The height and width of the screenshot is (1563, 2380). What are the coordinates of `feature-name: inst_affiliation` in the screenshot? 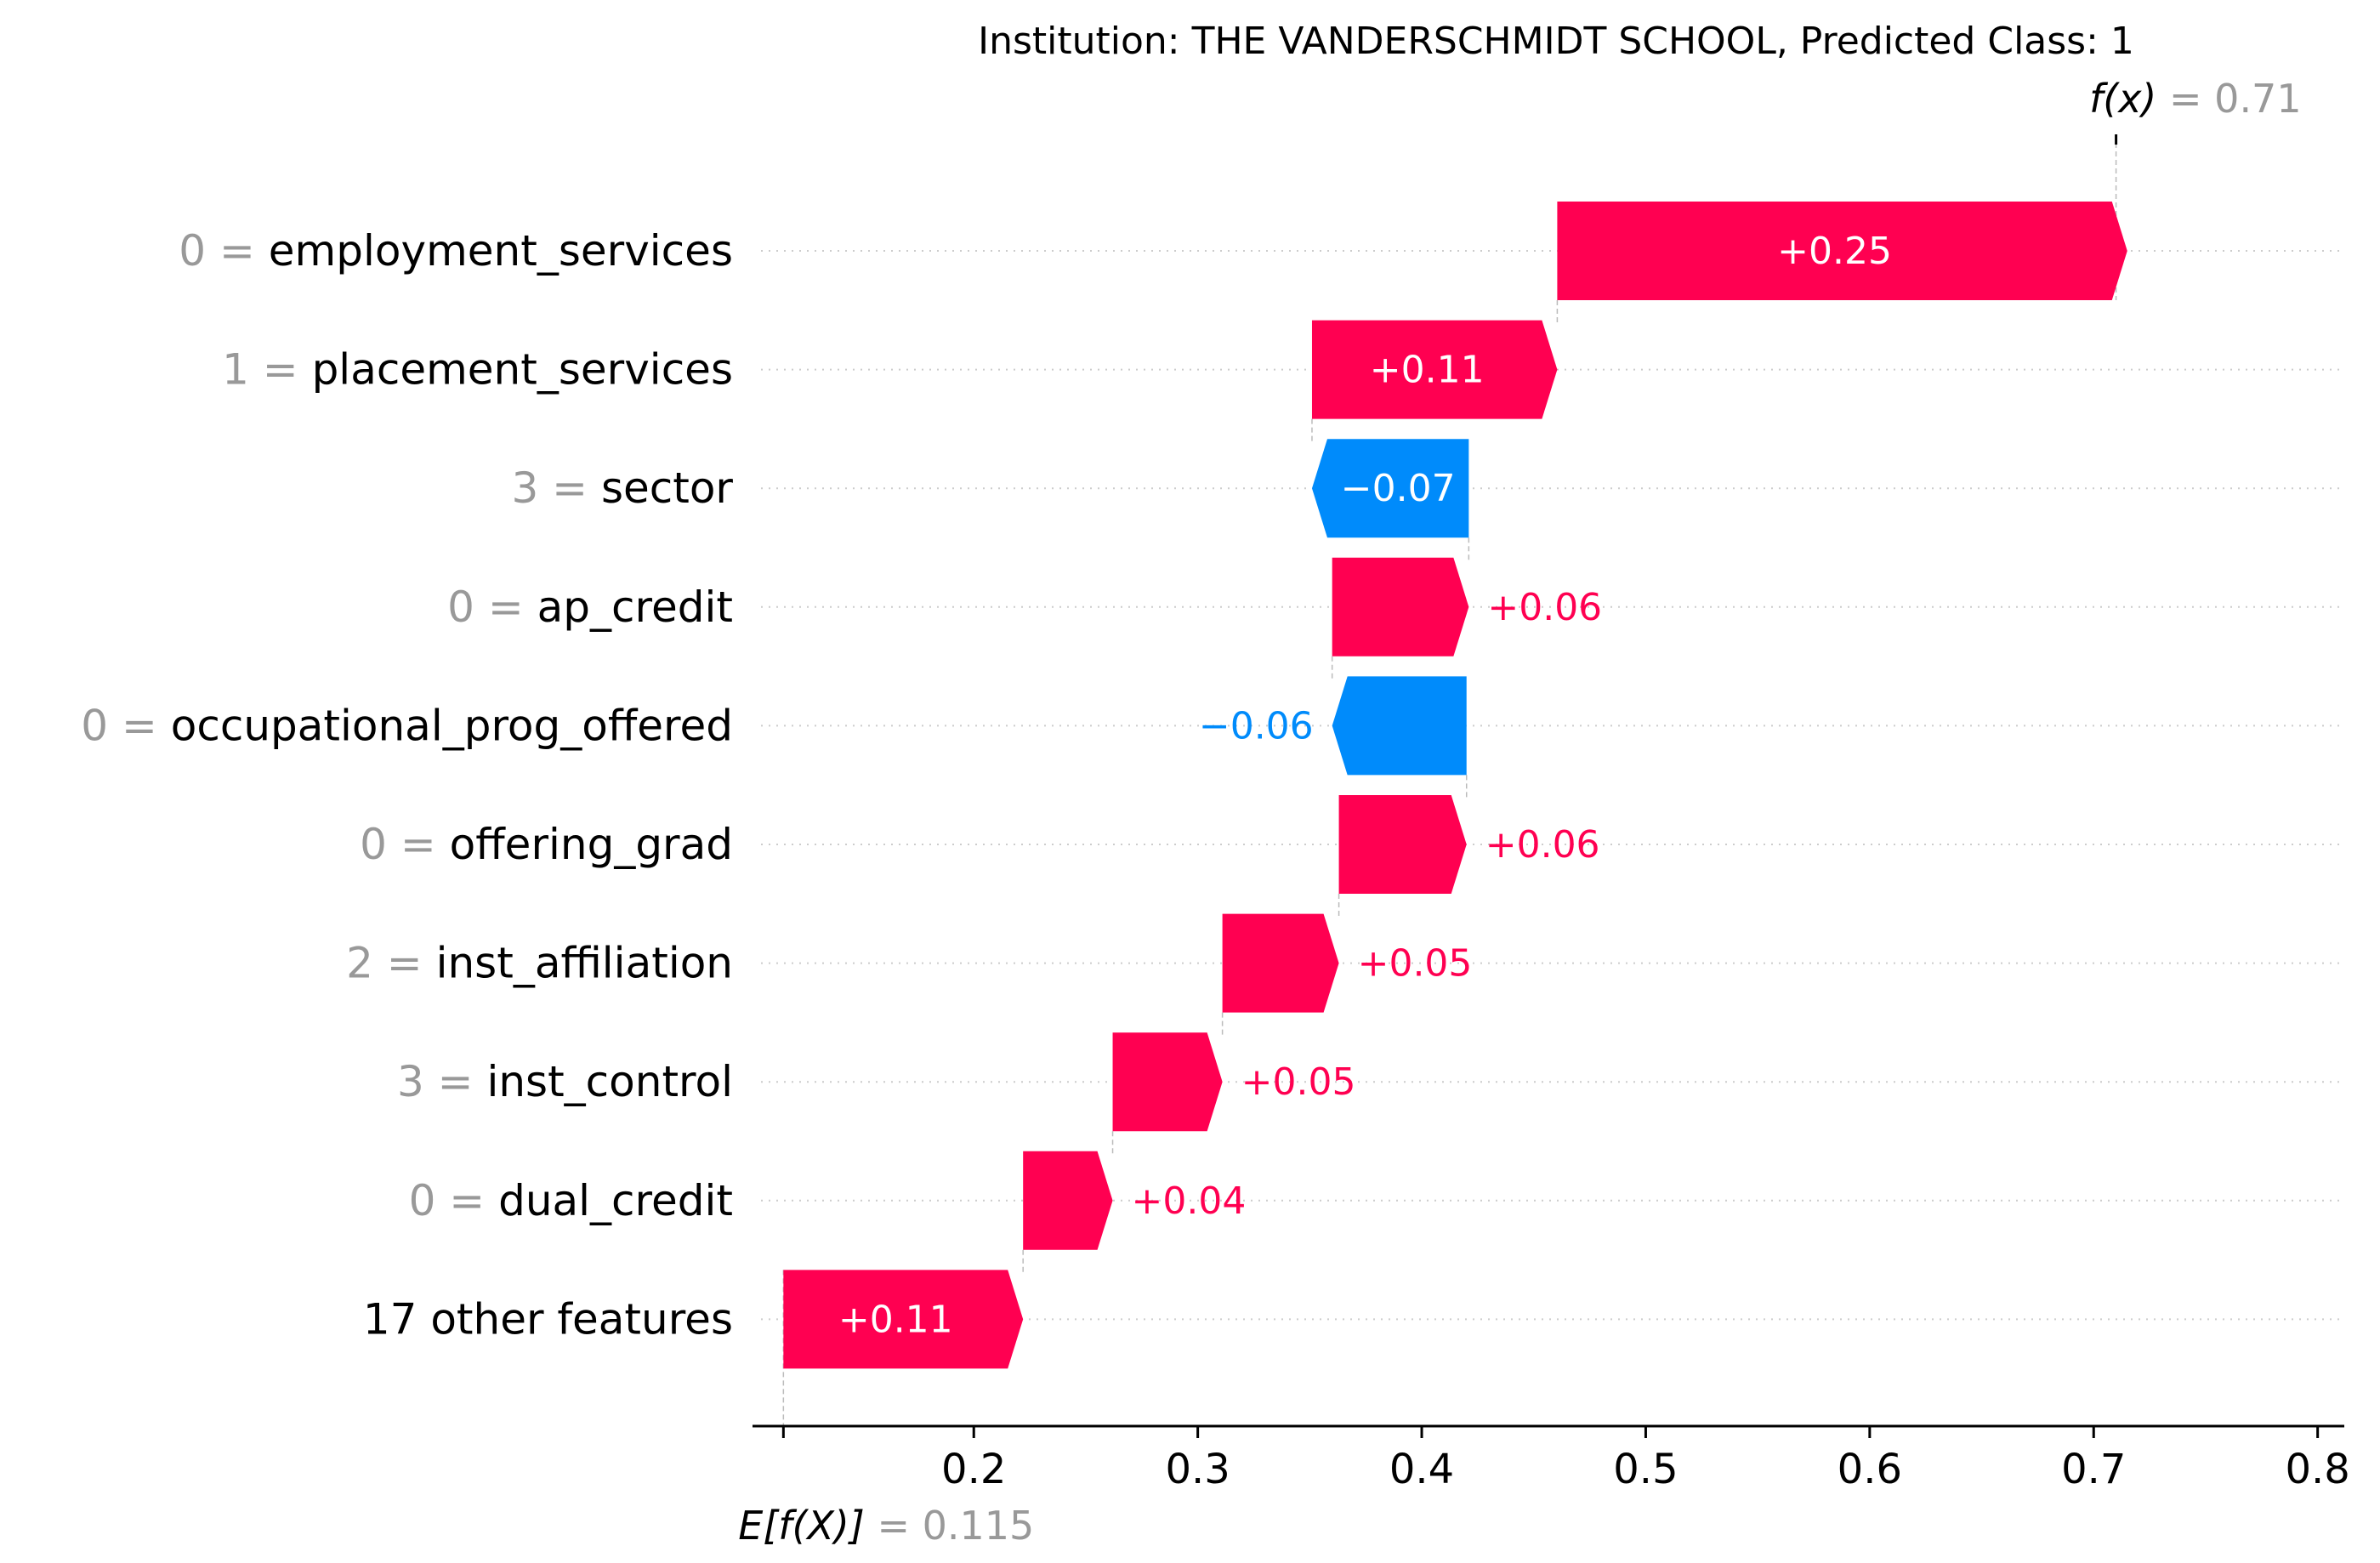 It's located at (584, 963).